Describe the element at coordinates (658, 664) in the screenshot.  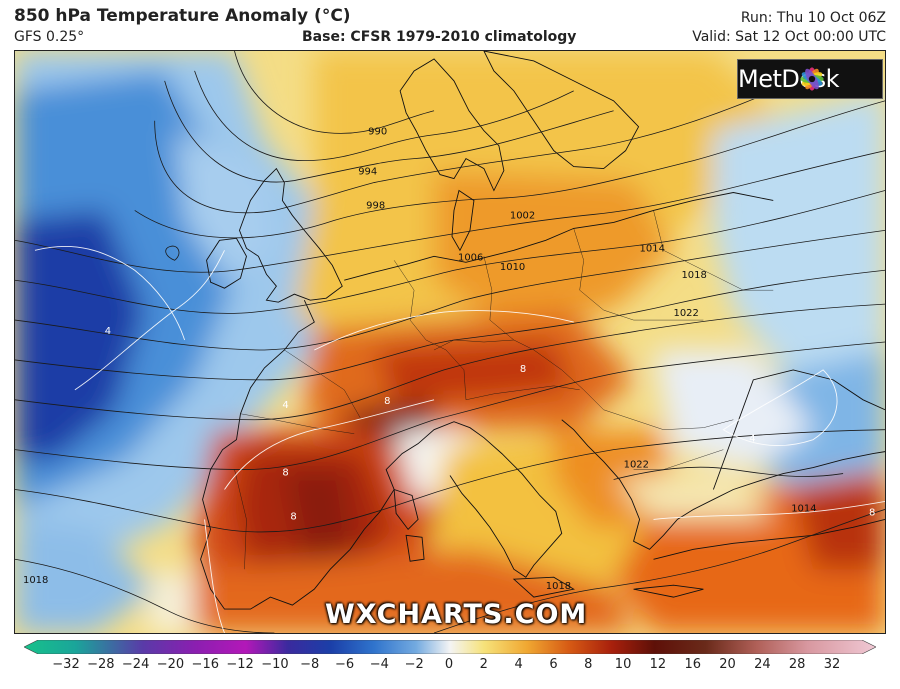
I see `colorbar-tick-label: 12` at that location.